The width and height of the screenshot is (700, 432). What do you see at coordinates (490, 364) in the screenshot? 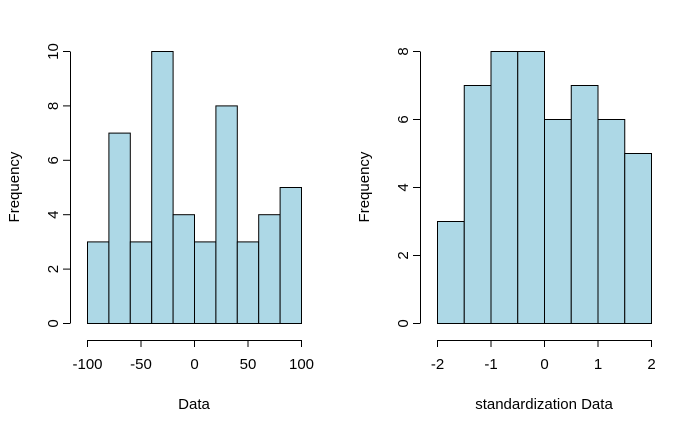
I see `x-tick-label: -1` at bounding box center [490, 364].